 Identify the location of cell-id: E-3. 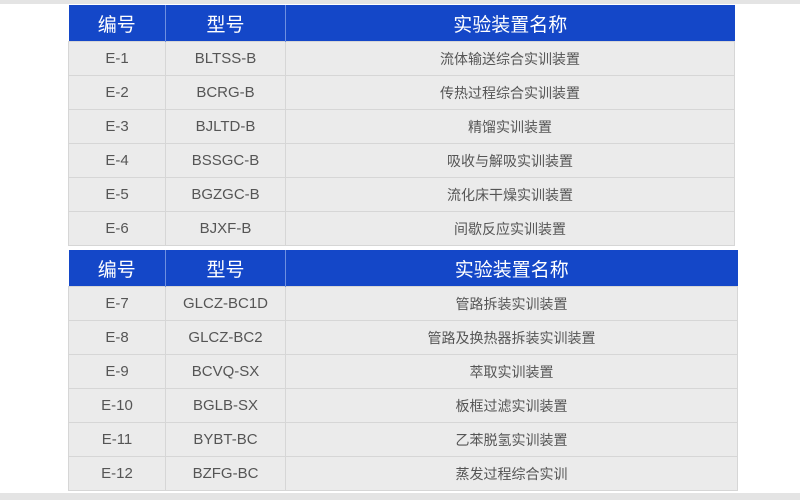
(117, 126).